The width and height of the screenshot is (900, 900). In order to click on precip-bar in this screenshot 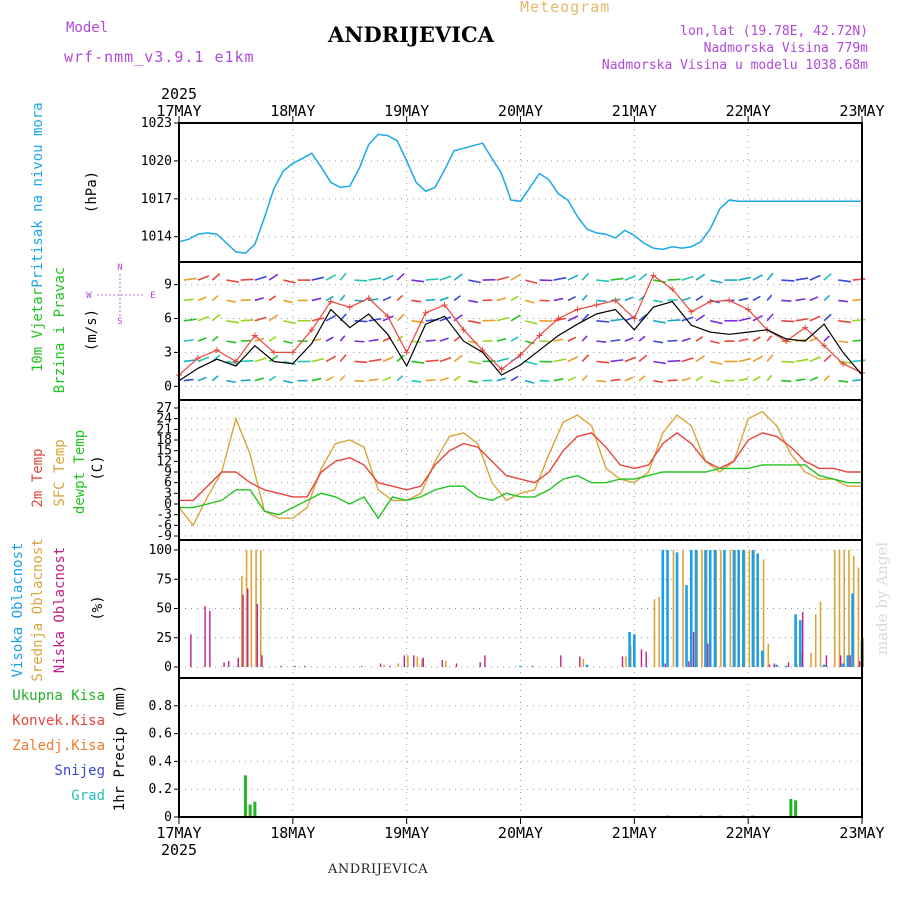, I will do `click(245, 796)`.